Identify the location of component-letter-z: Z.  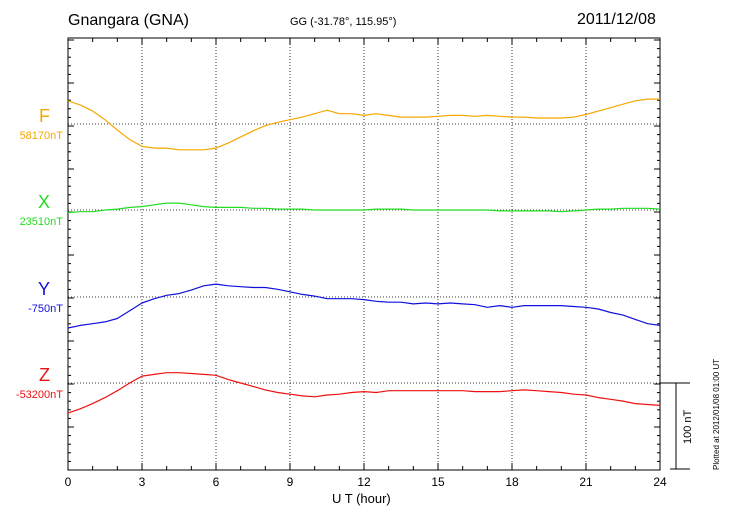
(44, 375).